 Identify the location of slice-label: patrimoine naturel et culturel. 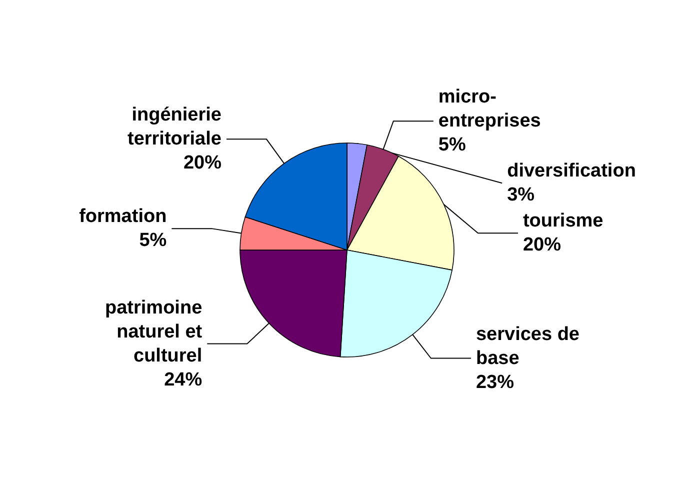
(154, 331).